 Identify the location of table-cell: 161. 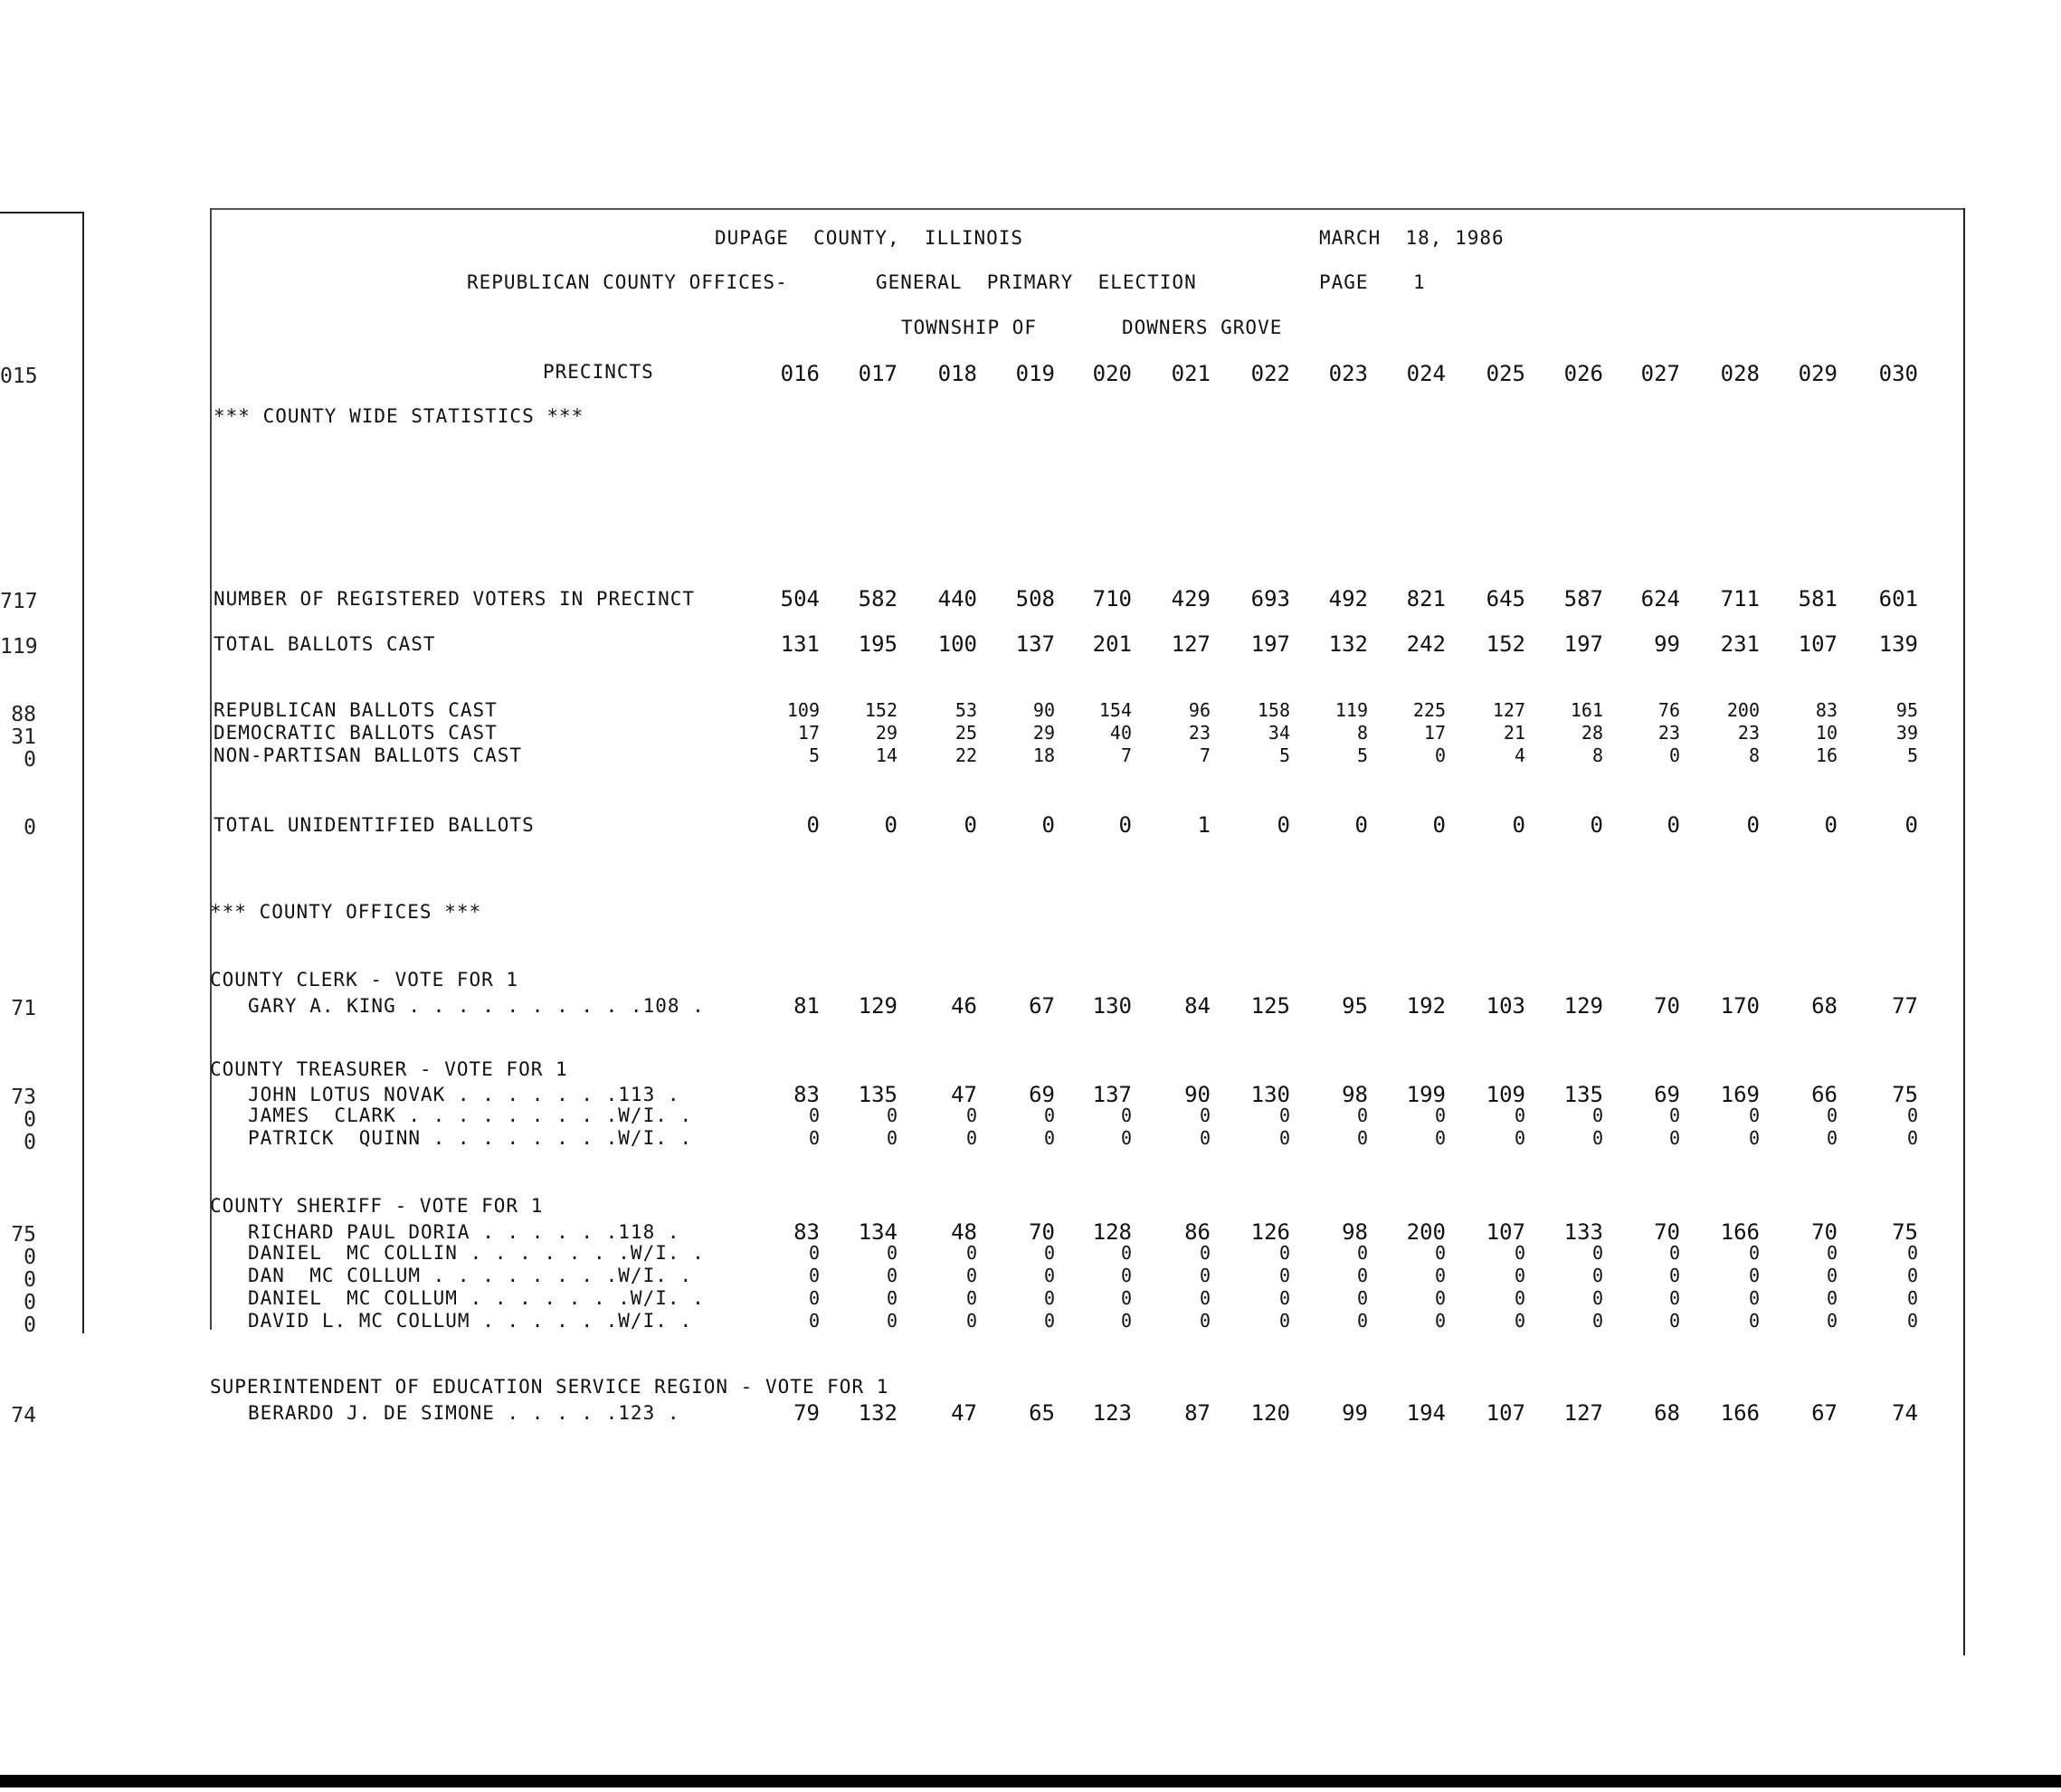
(1587, 710).